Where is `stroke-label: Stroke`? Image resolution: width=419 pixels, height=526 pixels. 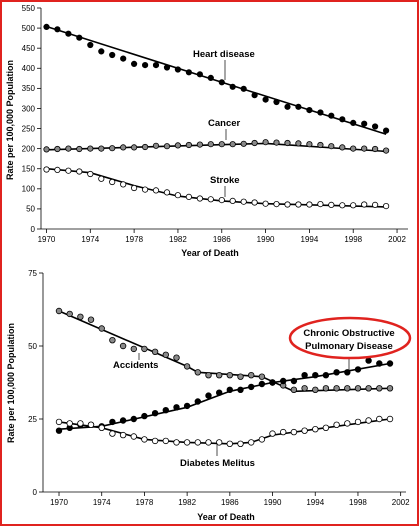
stroke-label: Stroke is located at coordinates (225, 180).